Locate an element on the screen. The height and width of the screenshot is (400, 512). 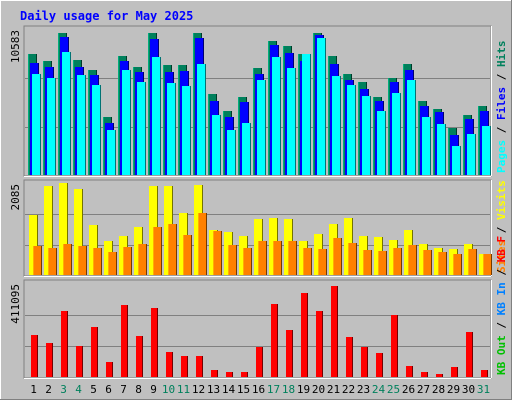
x-tick-label-5: 5 is located at coordinates (93, 389).